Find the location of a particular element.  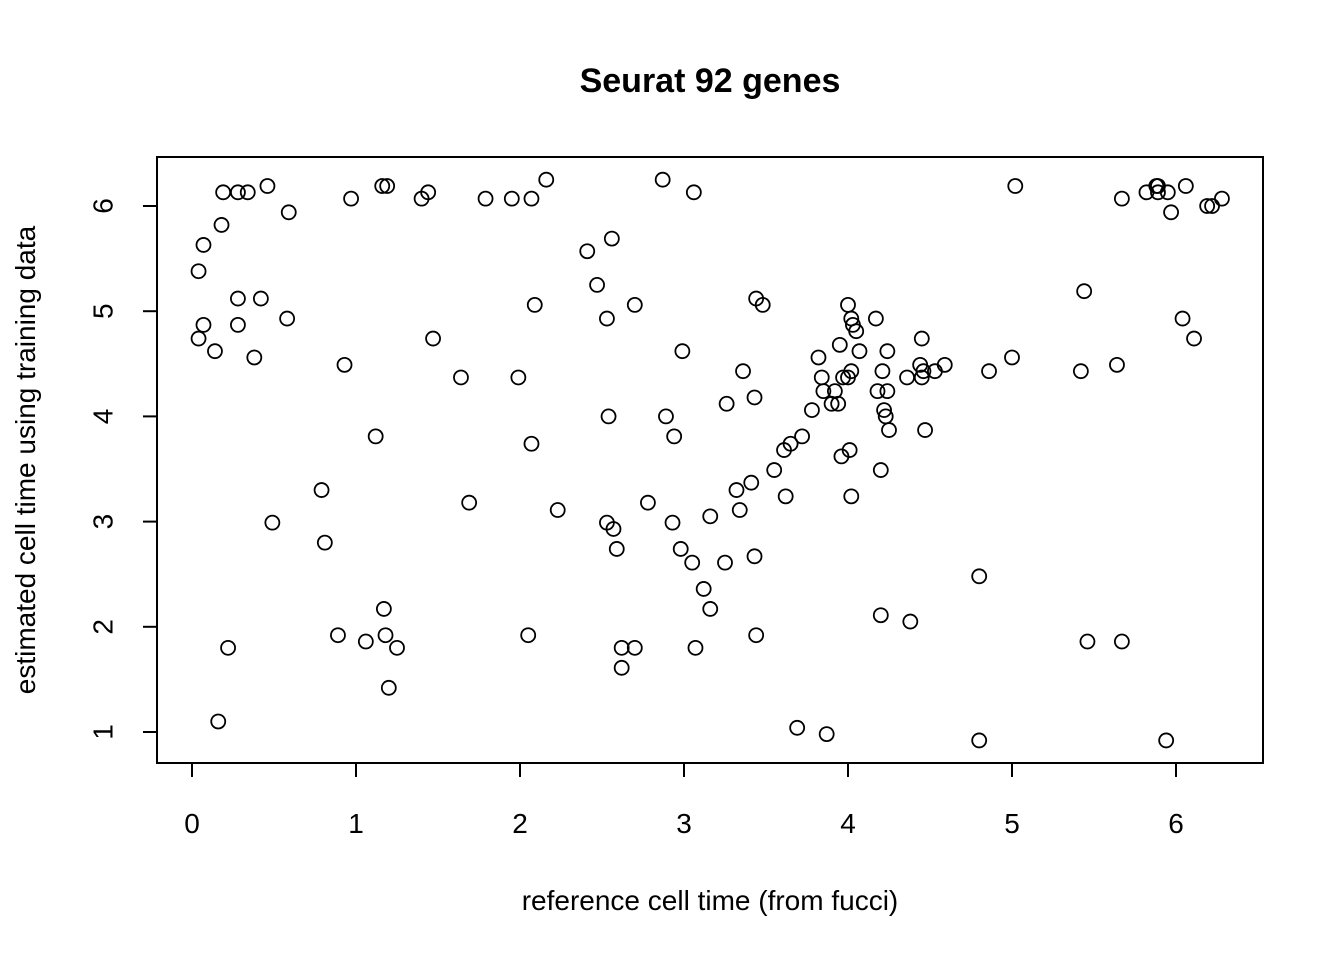

x-axis: 0 1 2 3 4 5 6 is located at coordinates (684, 800).